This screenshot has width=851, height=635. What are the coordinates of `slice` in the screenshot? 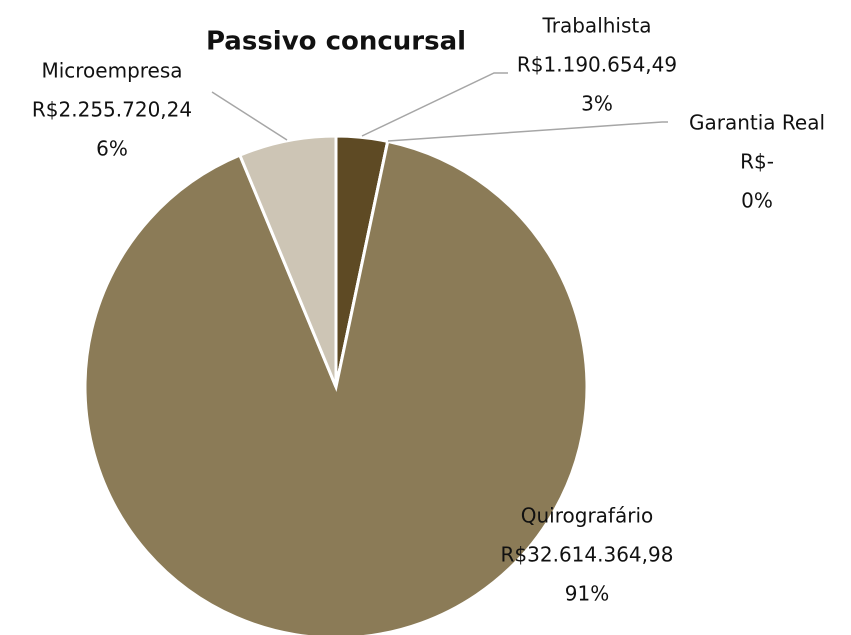 It's located at (287, 261).